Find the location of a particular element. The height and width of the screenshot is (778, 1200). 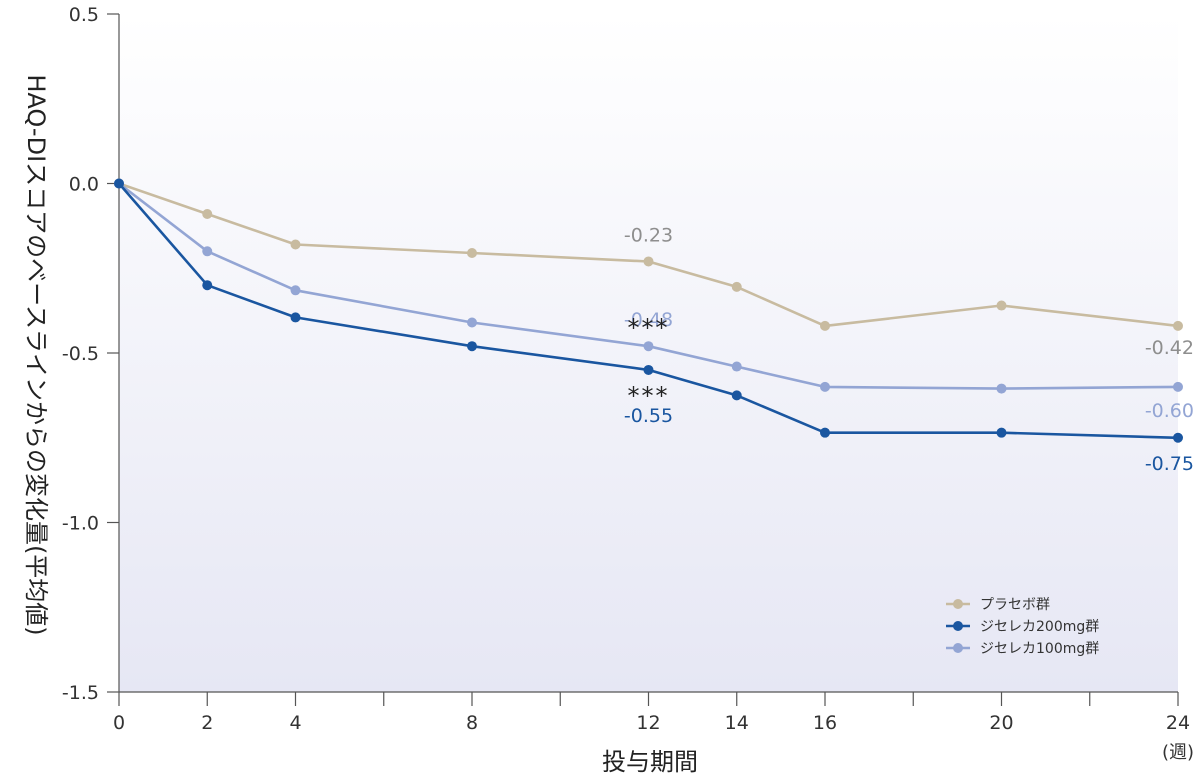

data-label: -0.48 is located at coordinates (648, 320).